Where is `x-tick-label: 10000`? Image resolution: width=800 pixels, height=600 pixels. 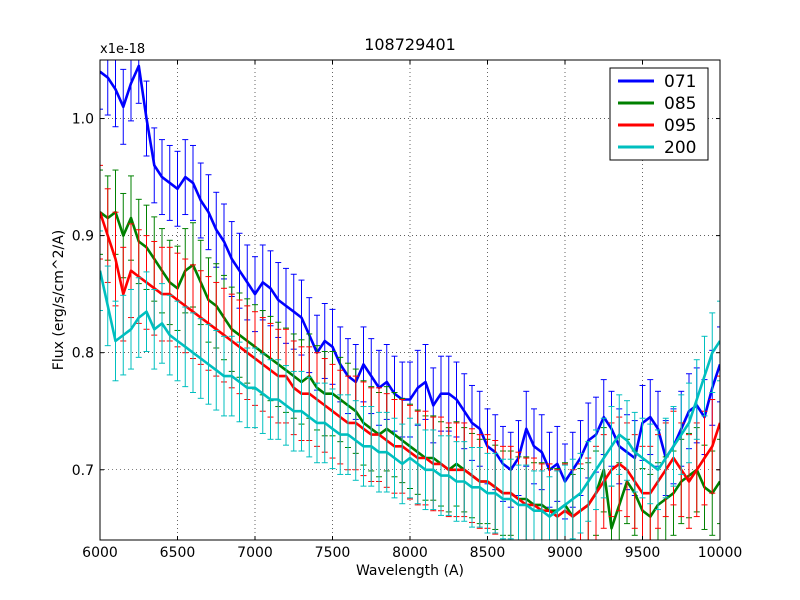 x-tick-label: 10000 is located at coordinates (720, 553).